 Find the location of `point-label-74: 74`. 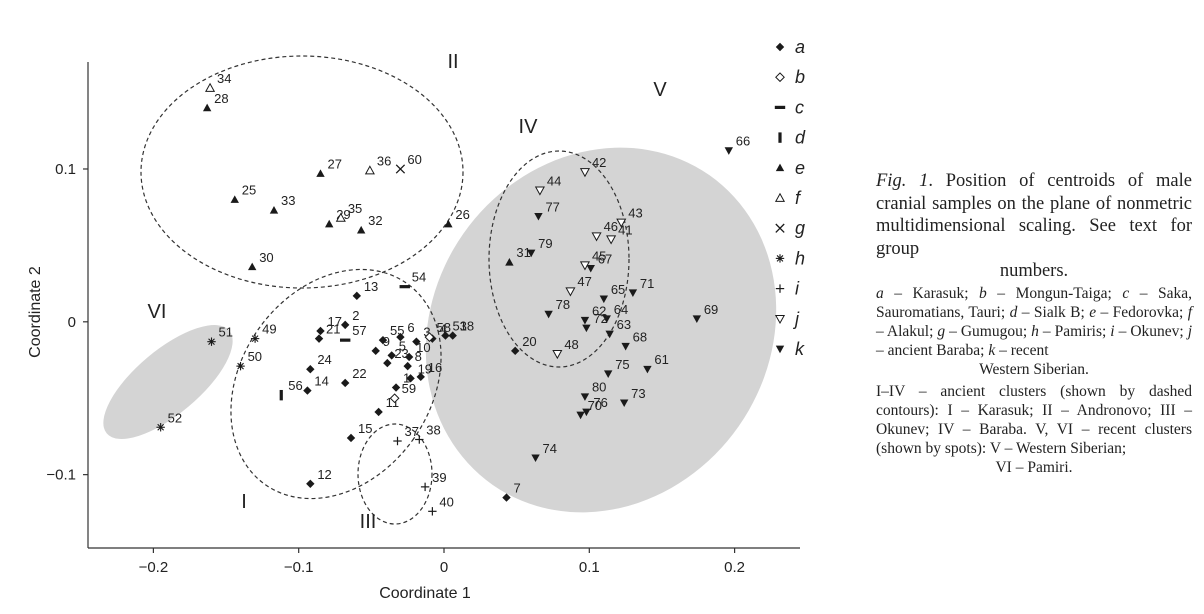

point-label-74: 74 is located at coordinates (550, 448).